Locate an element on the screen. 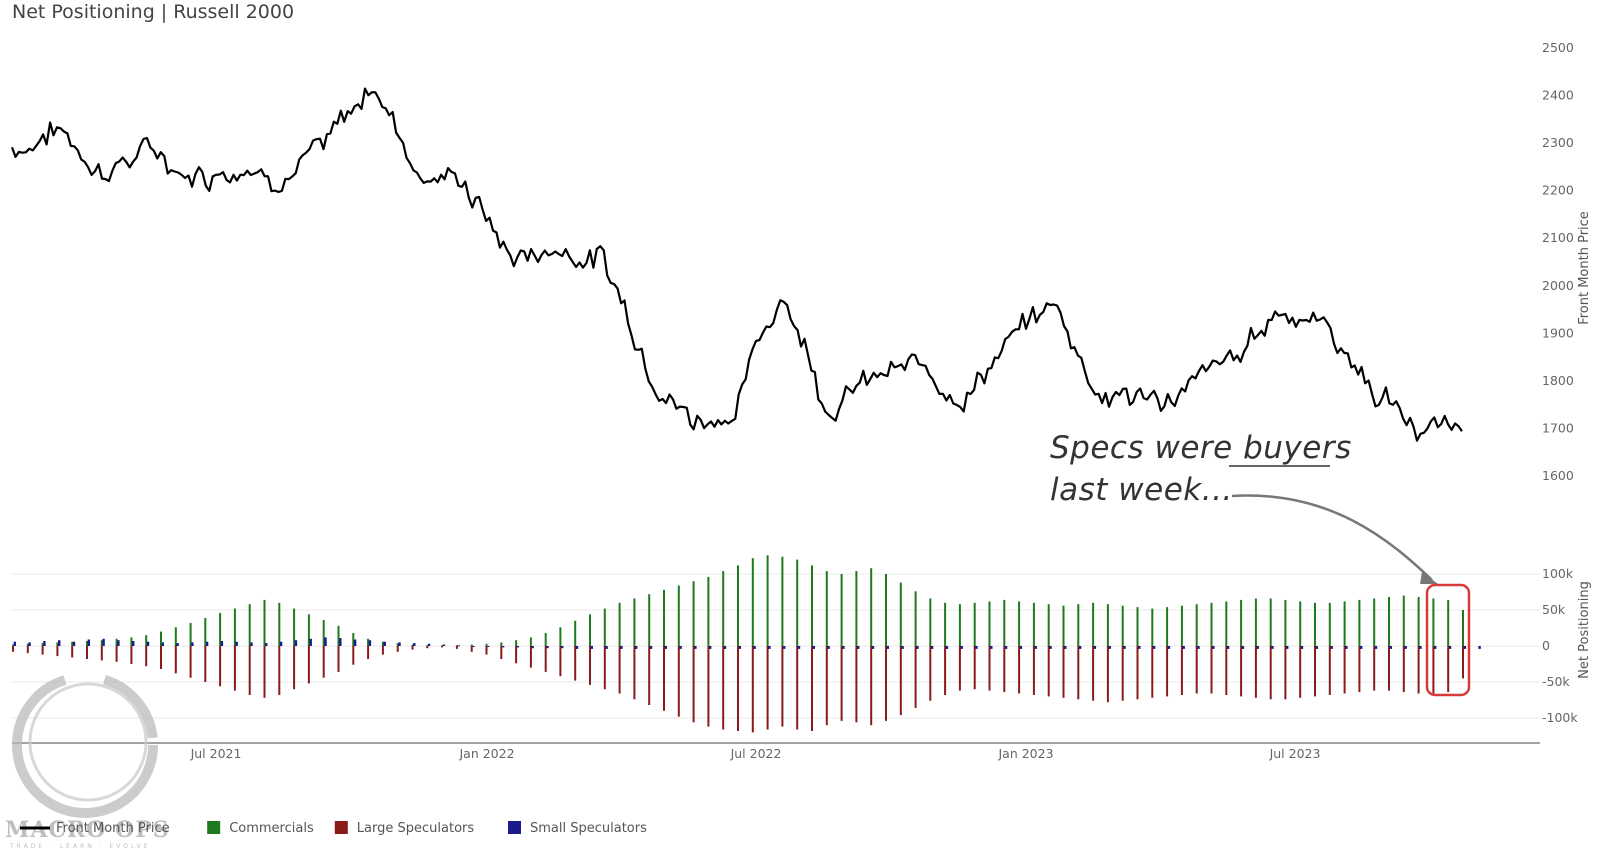 This screenshot has height=851, width=1600. legend-label-small-speculators: Small Speculators is located at coordinates (588, 828).